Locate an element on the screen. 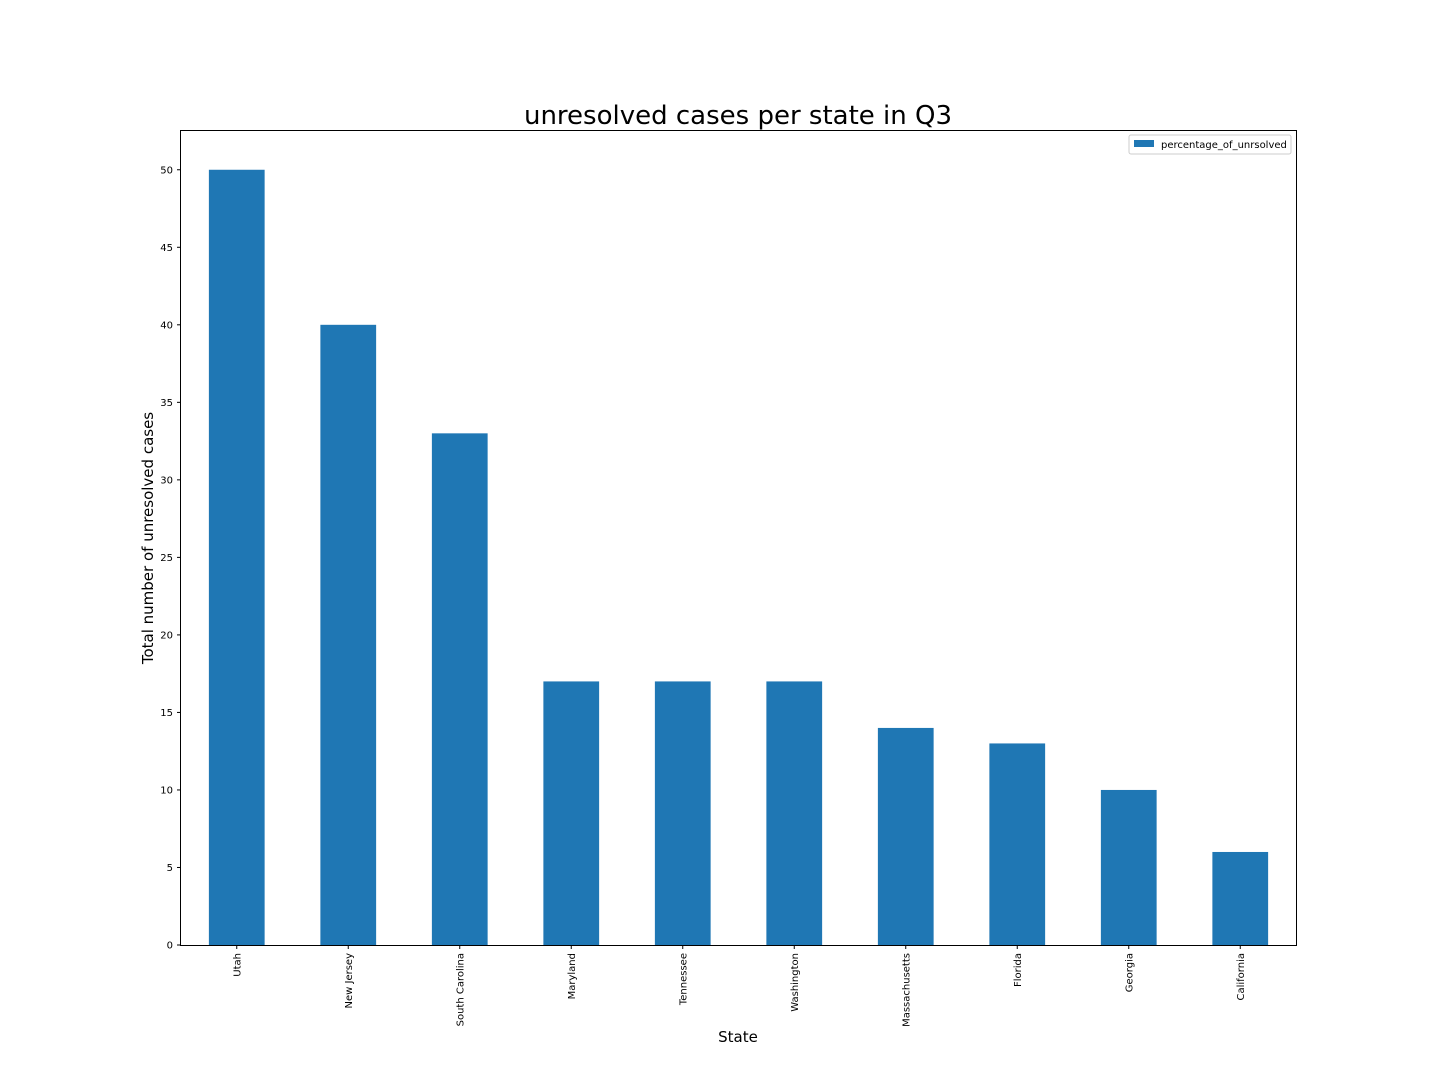 This screenshot has height=1080, width=1440. bar-florida is located at coordinates (1017, 844).